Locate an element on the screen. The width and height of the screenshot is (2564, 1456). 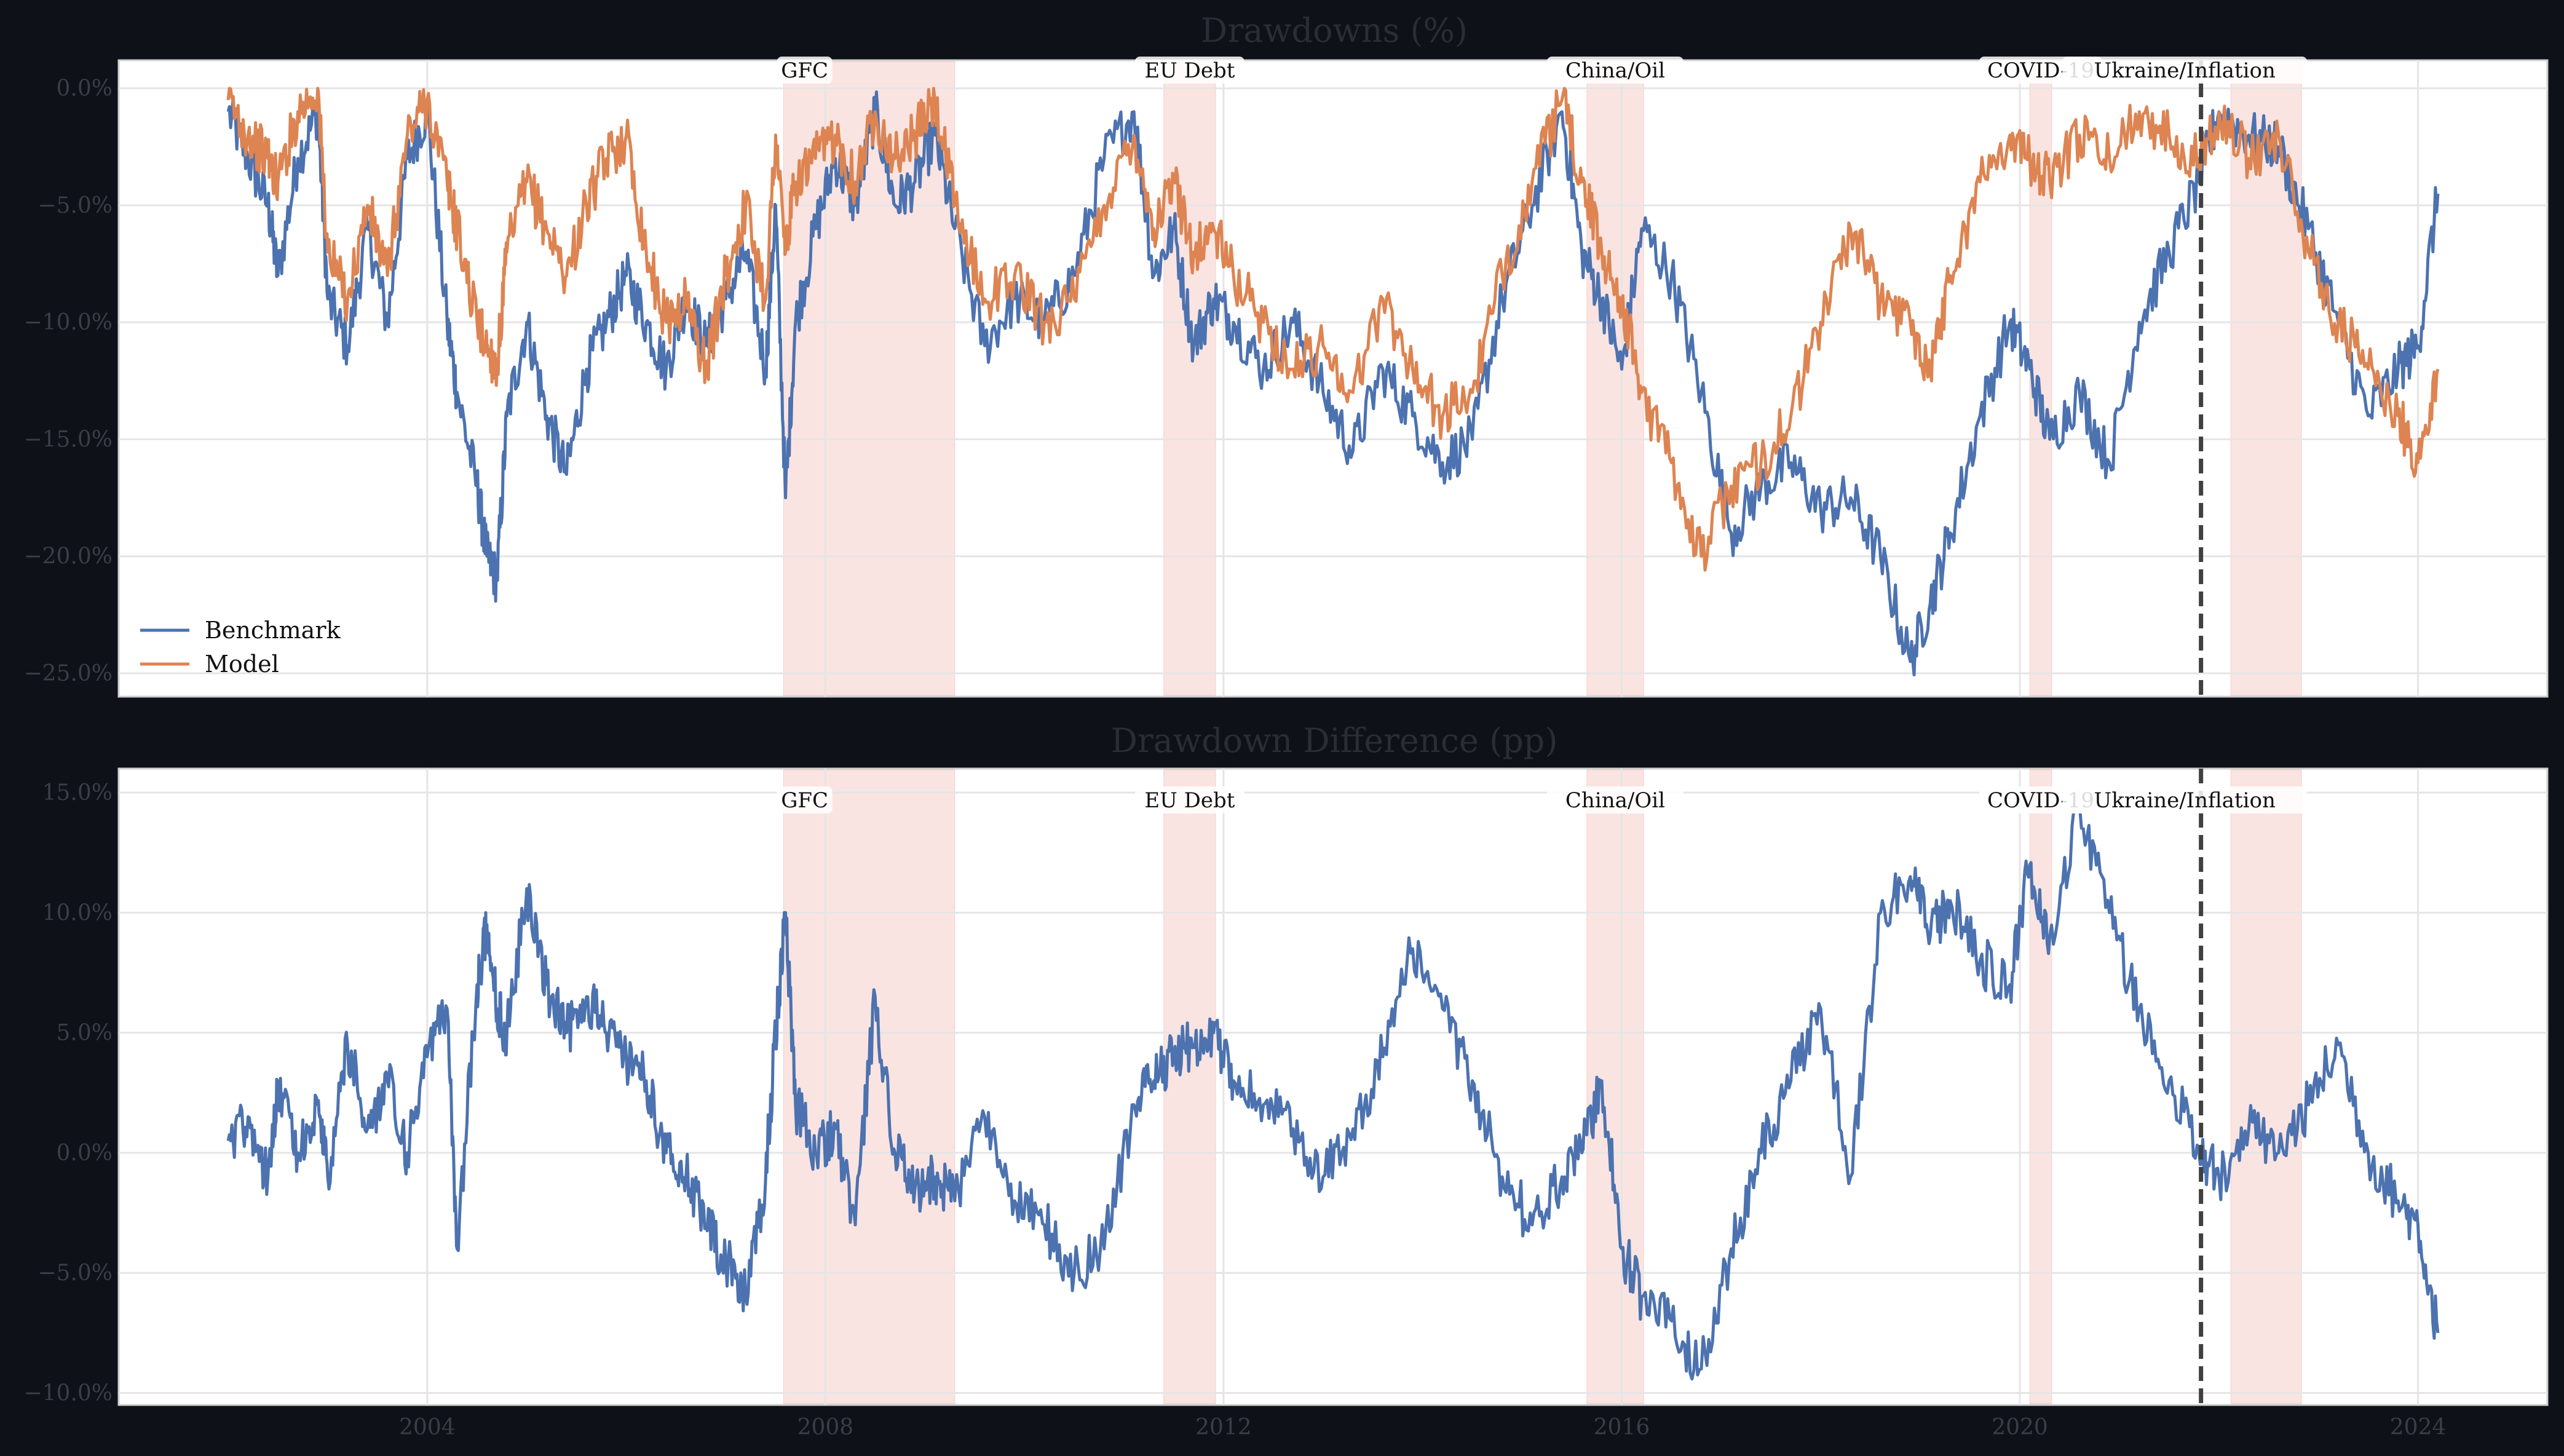
y-tick-label: −20.0% is located at coordinates (68, 556).